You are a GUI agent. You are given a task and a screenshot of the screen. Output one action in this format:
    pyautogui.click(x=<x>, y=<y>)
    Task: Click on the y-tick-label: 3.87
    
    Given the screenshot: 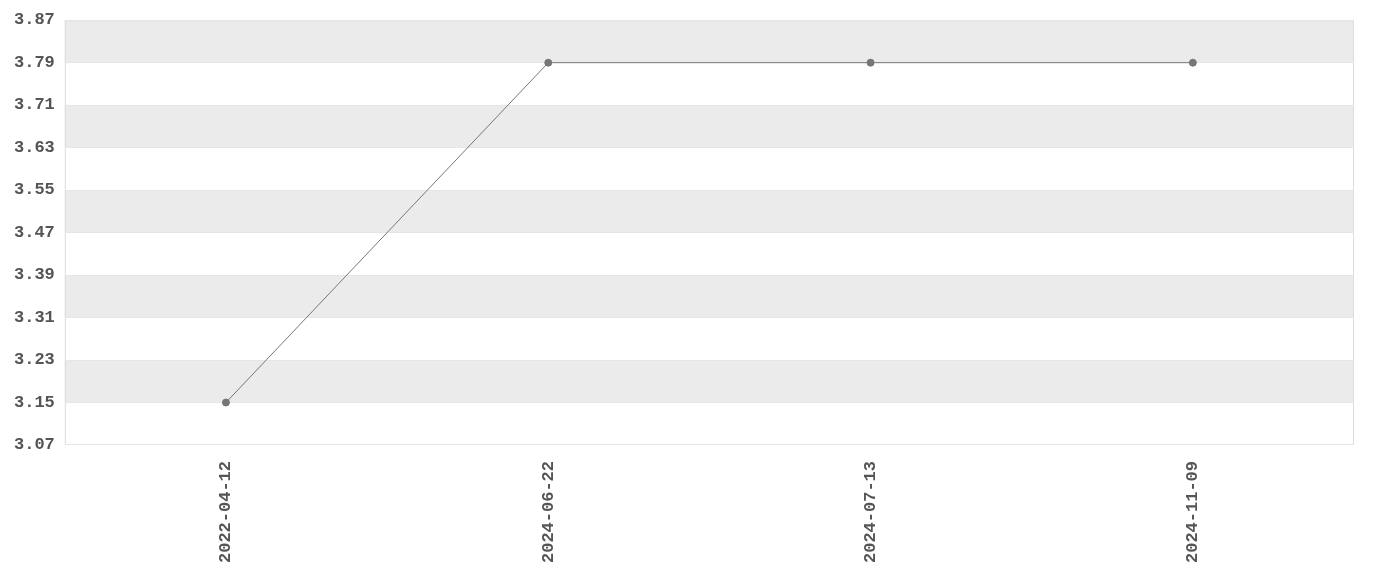 What is the action you would take?
    pyautogui.click(x=34, y=20)
    